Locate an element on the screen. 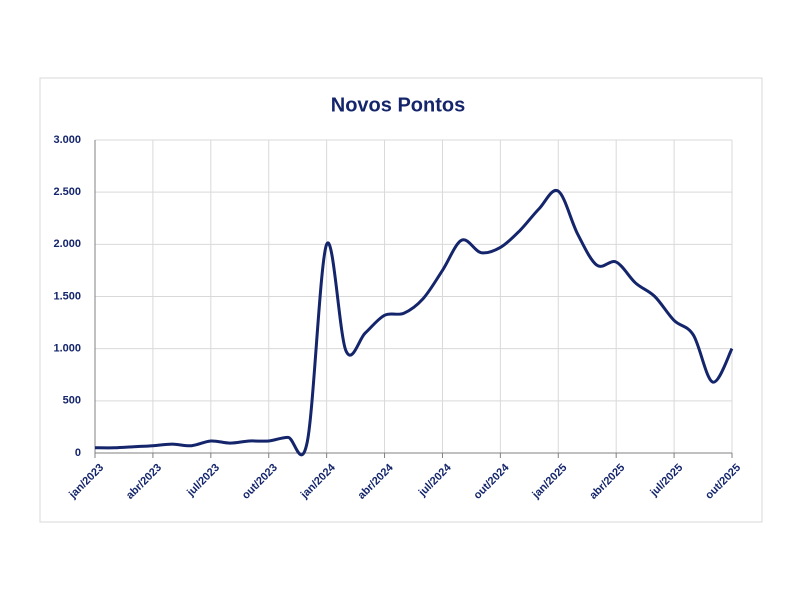 This screenshot has width=800, height=600. y-tick-label: 500 is located at coordinates (72, 401).